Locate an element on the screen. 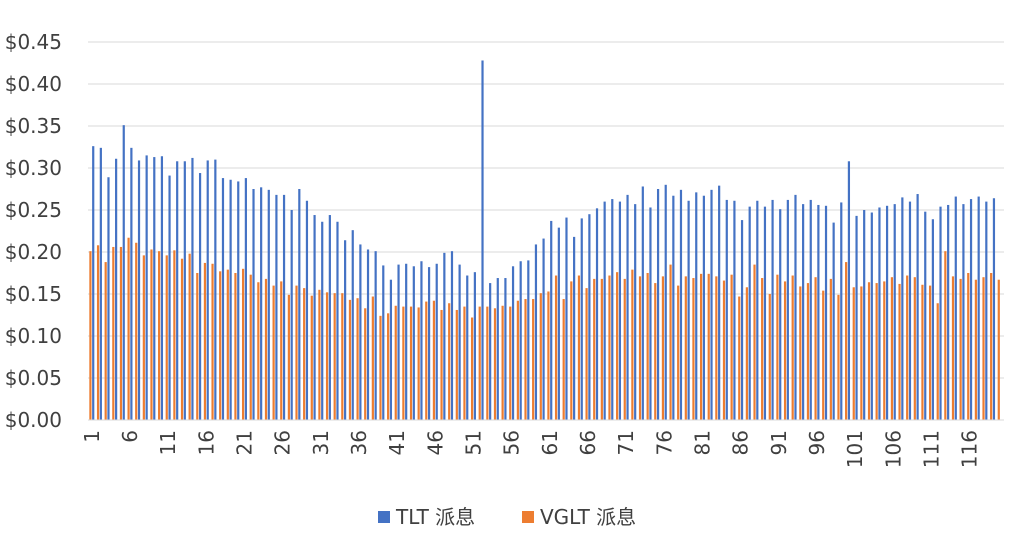  x-tick-label: 26 is located at coordinates (283, 442).